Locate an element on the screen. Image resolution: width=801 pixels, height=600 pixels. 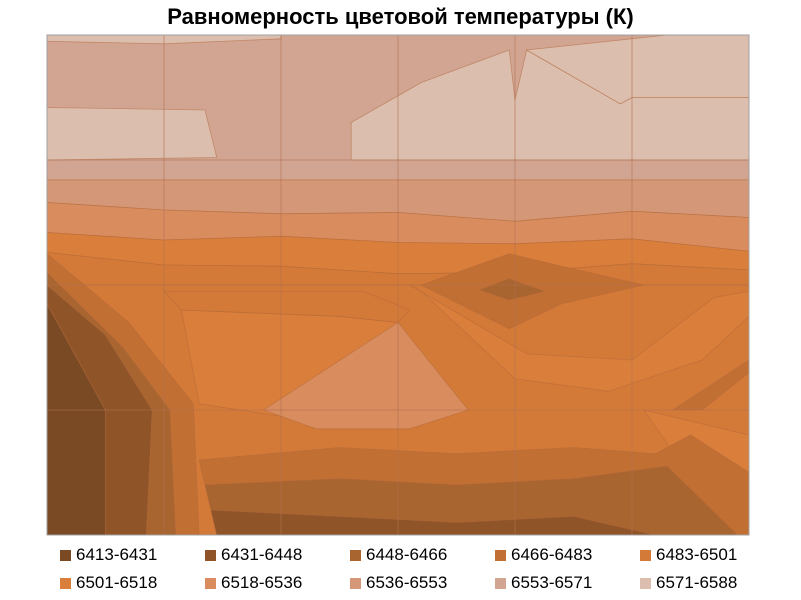
legend-item-1: 6431-6448 is located at coordinates (253, 555).